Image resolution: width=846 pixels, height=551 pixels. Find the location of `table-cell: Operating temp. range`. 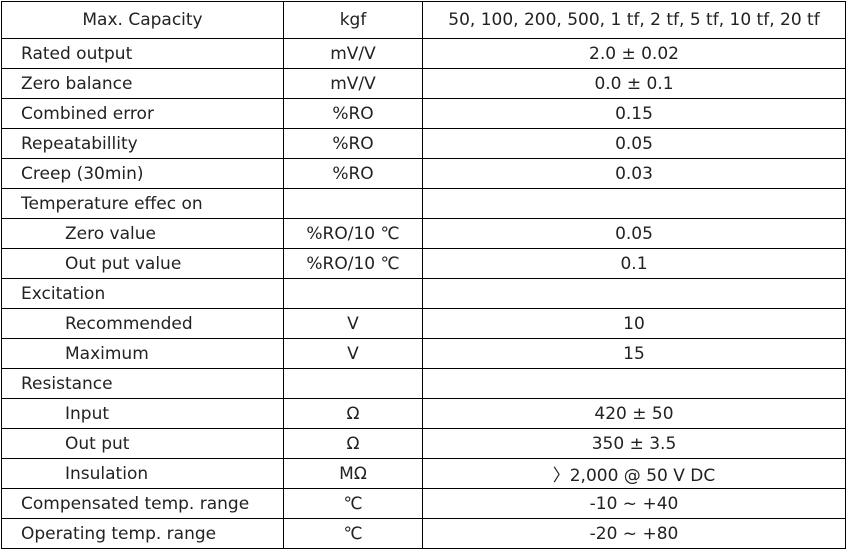

table-cell: Operating temp. range is located at coordinates (142, 533).